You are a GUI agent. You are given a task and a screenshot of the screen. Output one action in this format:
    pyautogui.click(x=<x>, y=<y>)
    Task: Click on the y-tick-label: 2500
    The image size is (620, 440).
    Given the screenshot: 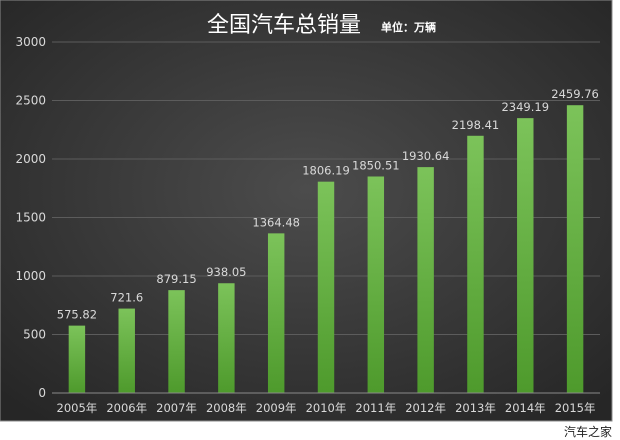 What is the action you would take?
    pyautogui.click(x=30, y=101)
    